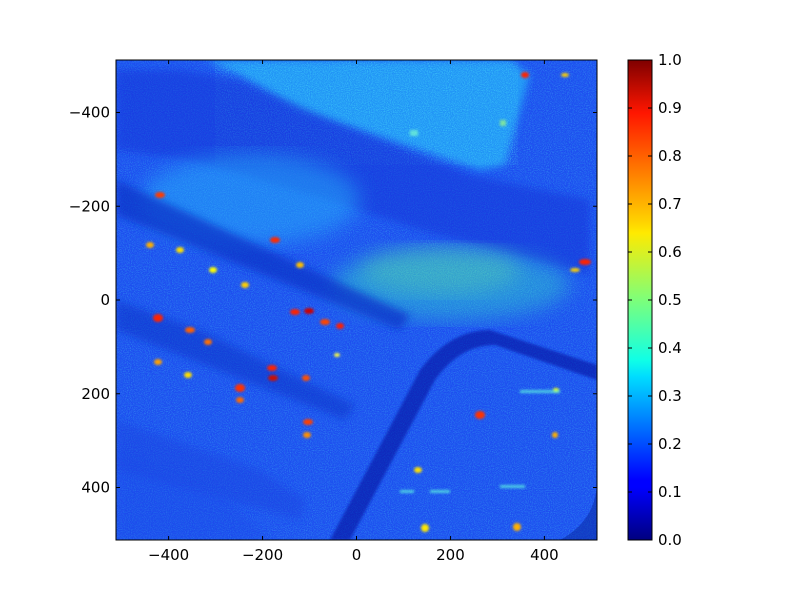 The height and width of the screenshot is (604, 800). I want to click on y-tick-label: 200, so click(95, 394).